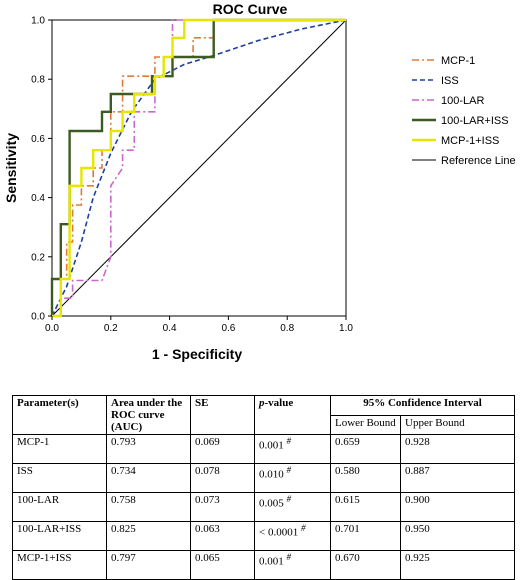 Image resolution: width=526 pixels, height=580 pixels. Describe the element at coordinates (478, 161) in the screenshot. I see `legend-label: Reference Line` at that location.